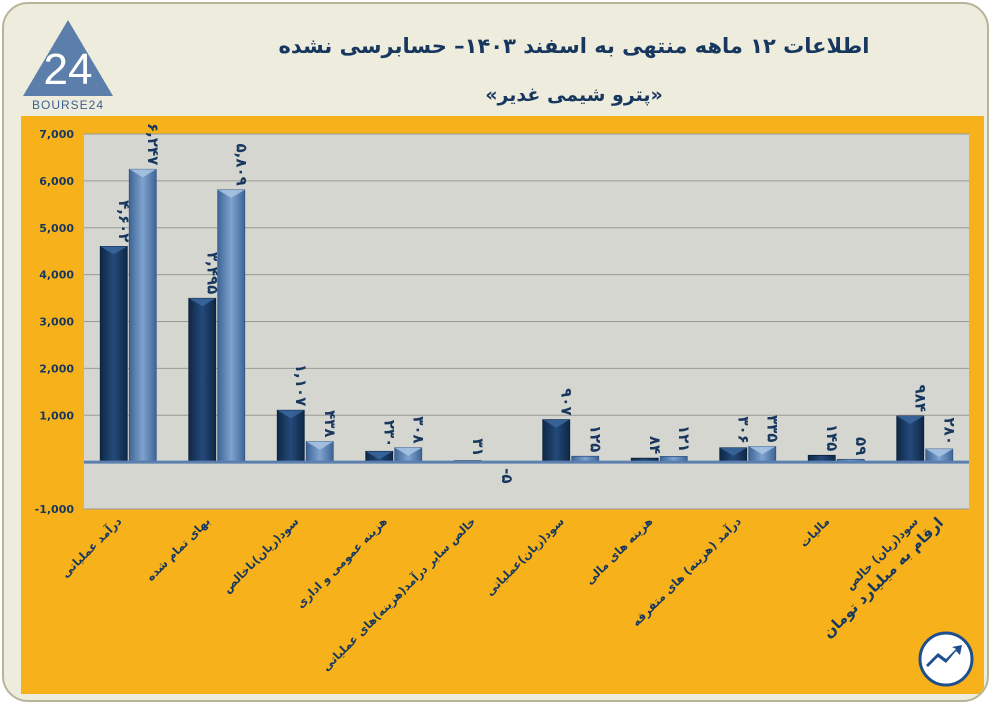  I want to click on data-label: ۵,۸۰۹, so click(241, 165).